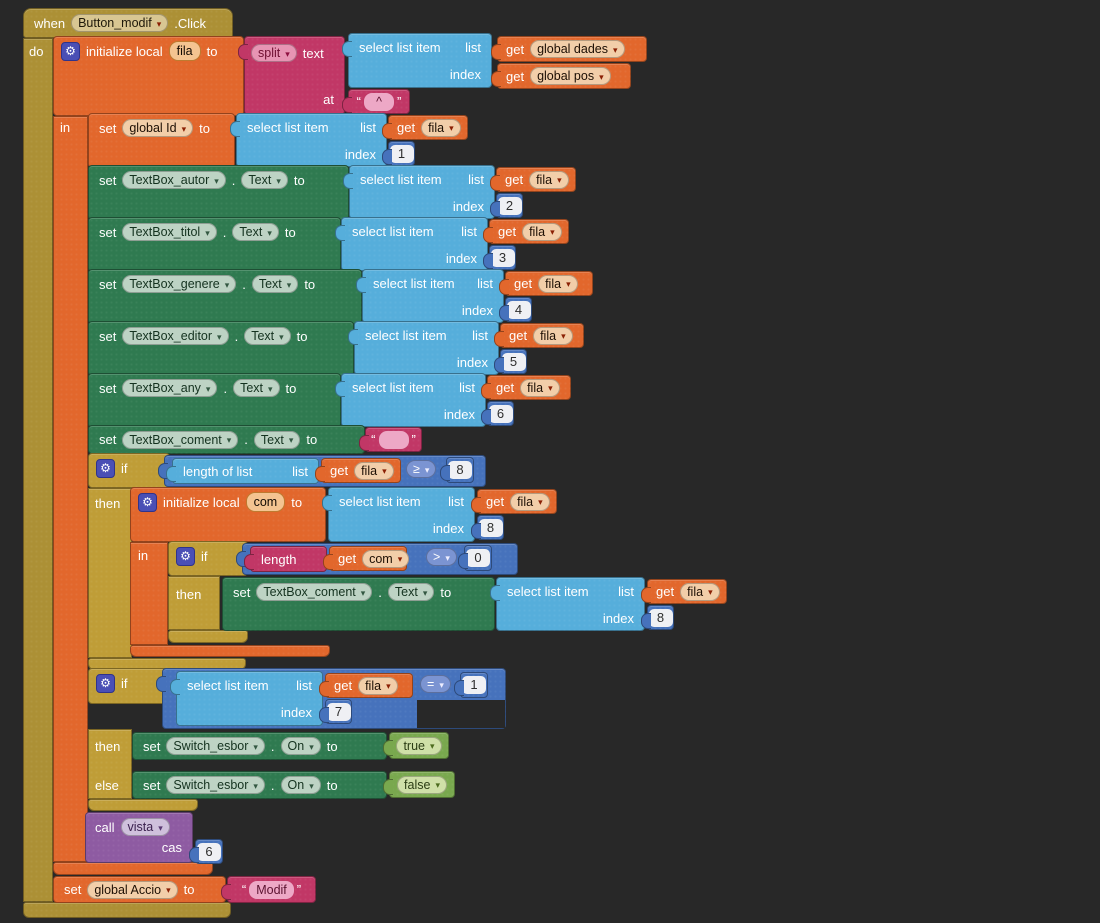  What do you see at coordinates (265, 502) in the screenshot?
I see `local-name-field-com: com` at bounding box center [265, 502].